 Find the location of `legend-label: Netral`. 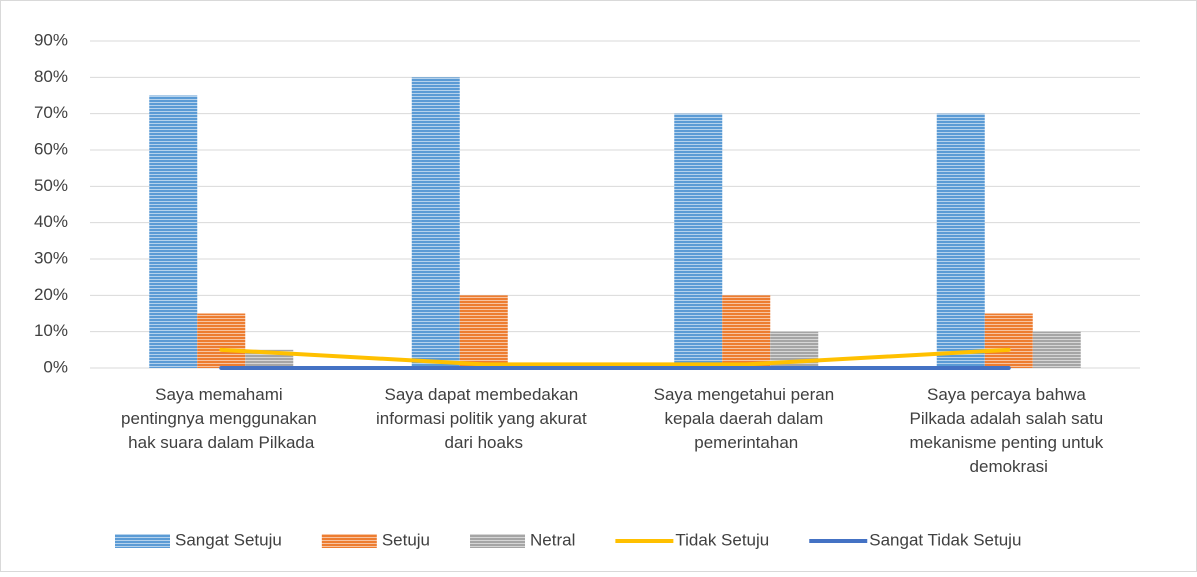

legend-label: Netral is located at coordinates (552, 539).